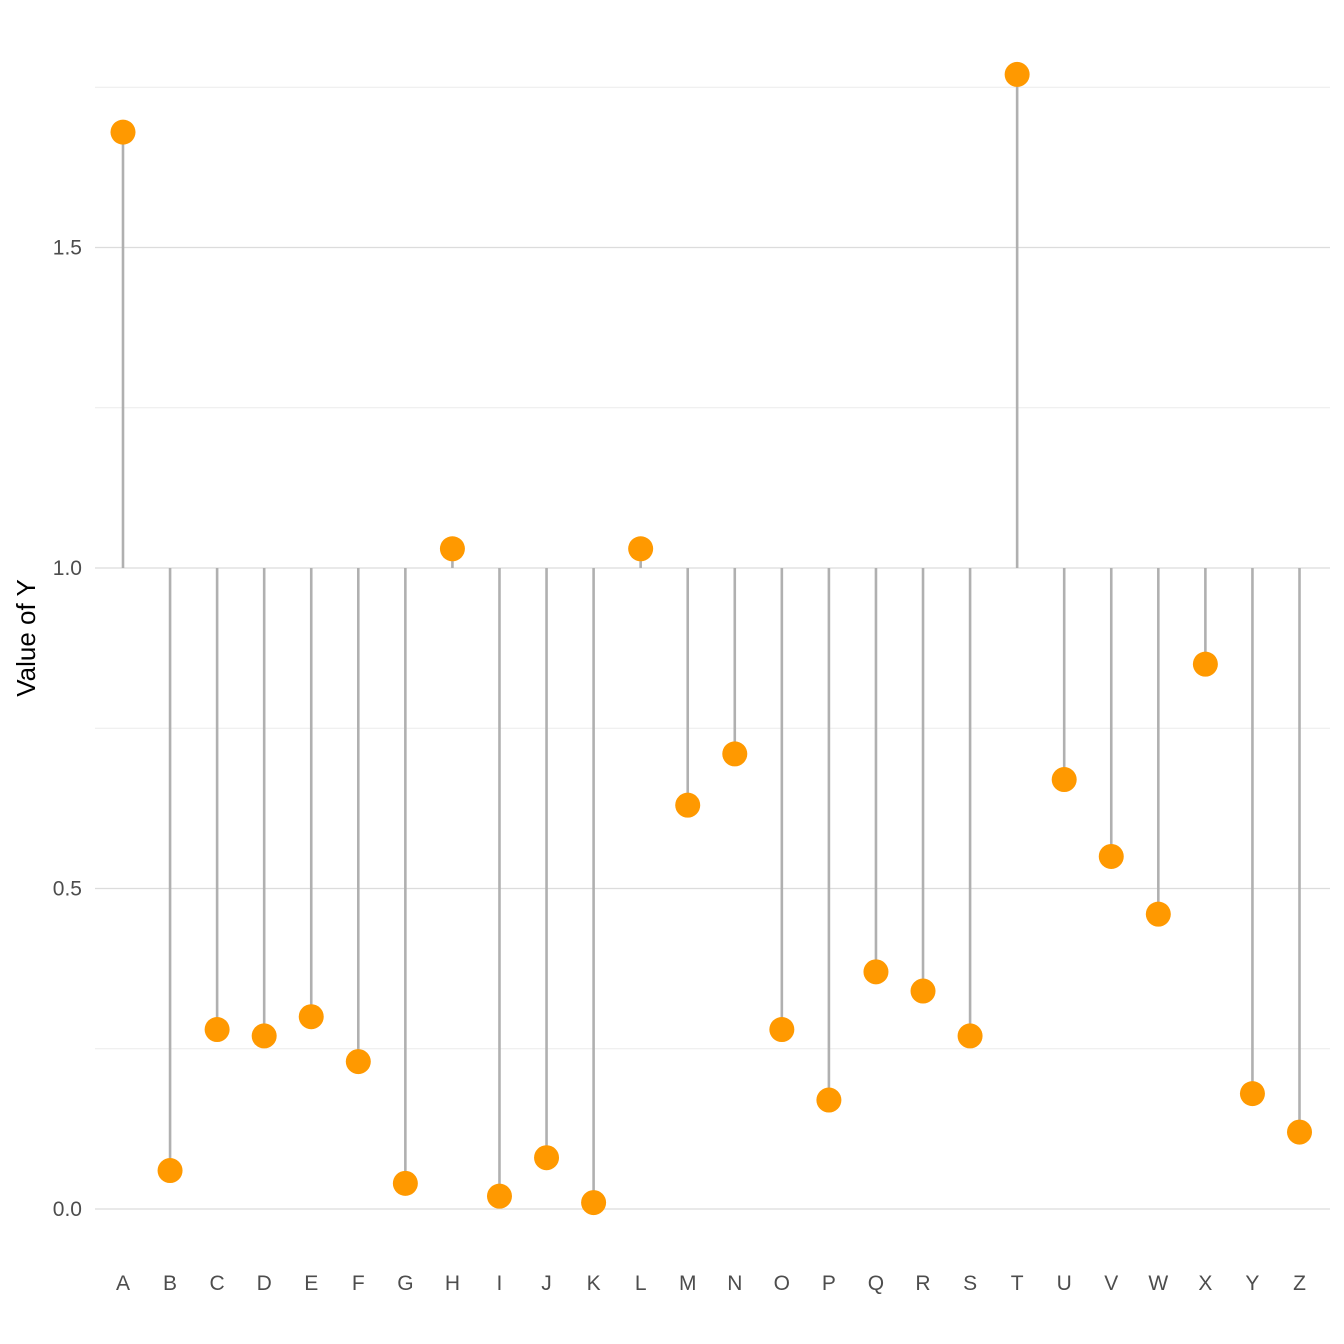 This screenshot has height=1344, width=1344. I want to click on x-axis-tick-labels: A B C D E F G H I J K L M N O P Q R S T U V W X Y Z, so click(711, 1283).